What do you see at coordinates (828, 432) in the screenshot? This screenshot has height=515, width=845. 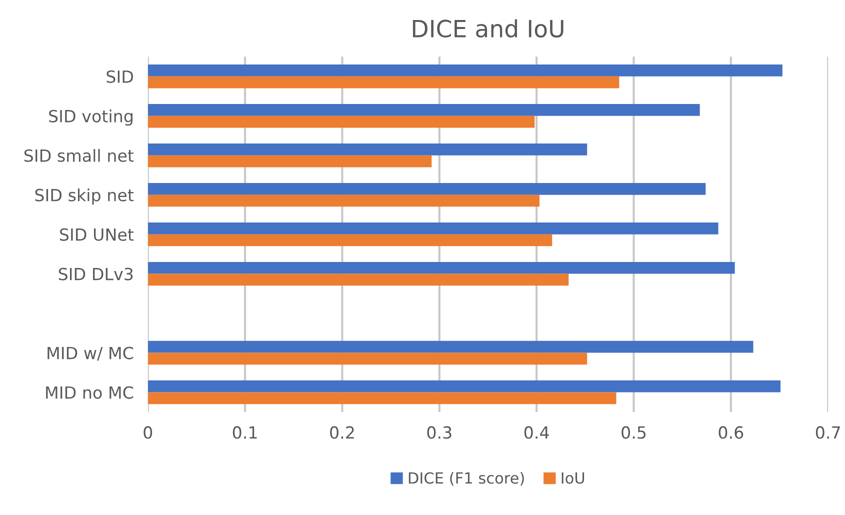 I see `x-tick-label: 0.7` at bounding box center [828, 432].